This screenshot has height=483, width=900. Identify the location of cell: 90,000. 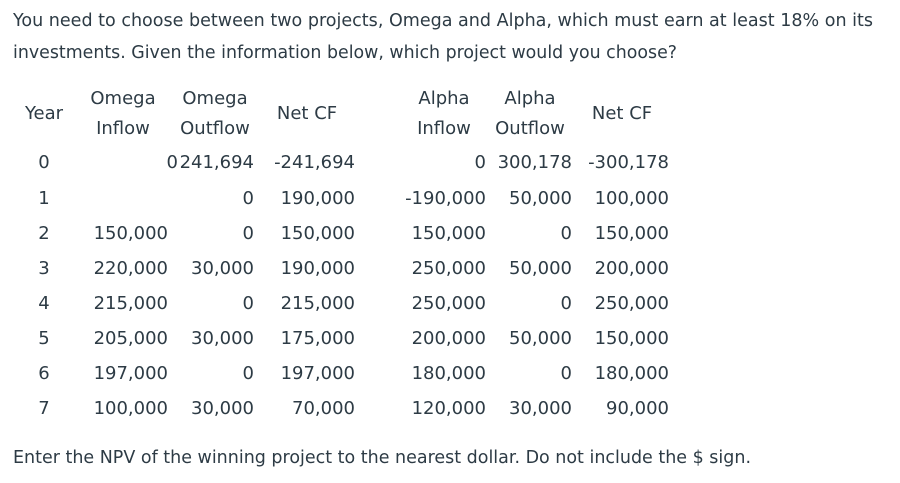
(637, 408).